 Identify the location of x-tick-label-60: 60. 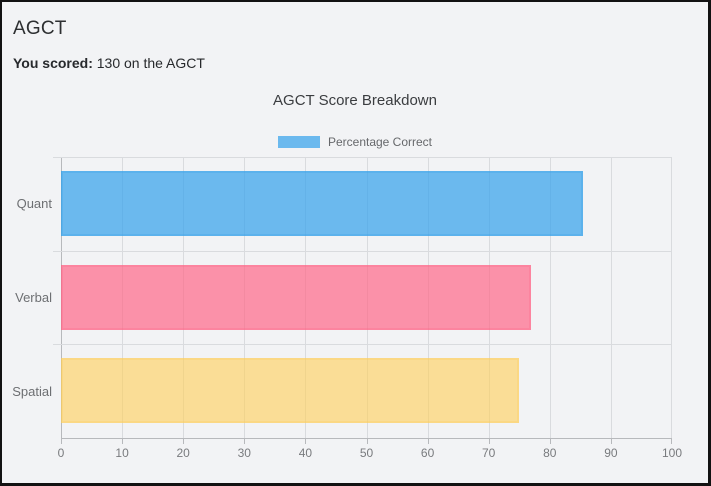
(427, 453).